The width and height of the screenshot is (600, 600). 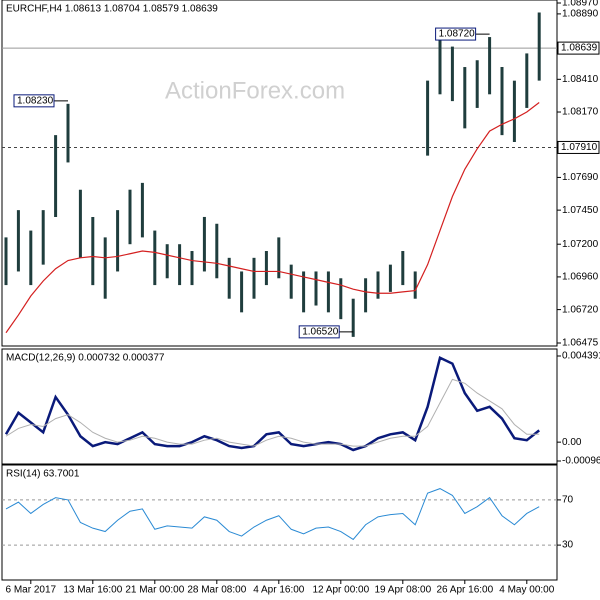 I want to click on price-tag-label: 1.07910, so click(x=579, y=147).